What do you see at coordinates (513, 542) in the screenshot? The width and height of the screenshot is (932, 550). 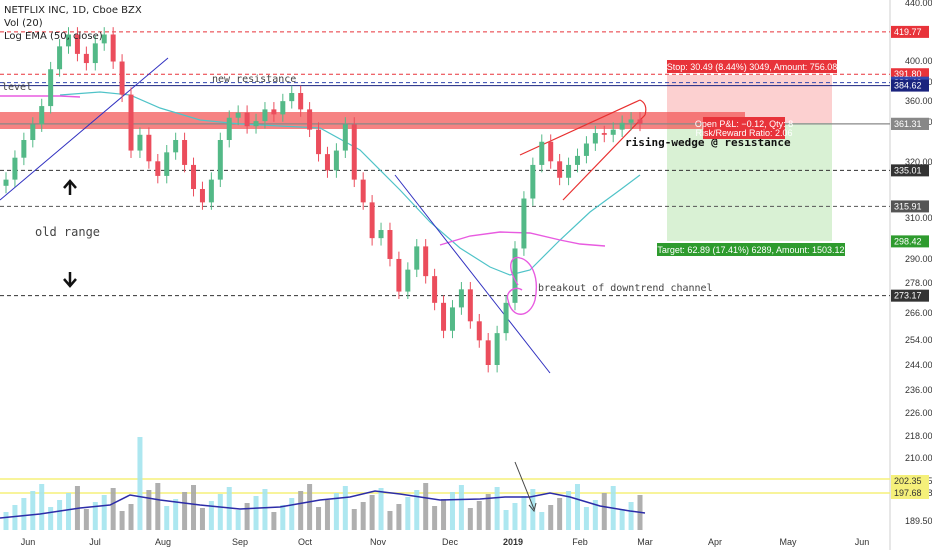 I see `time-tick-label: 2019` at bounding box center [513, 542].